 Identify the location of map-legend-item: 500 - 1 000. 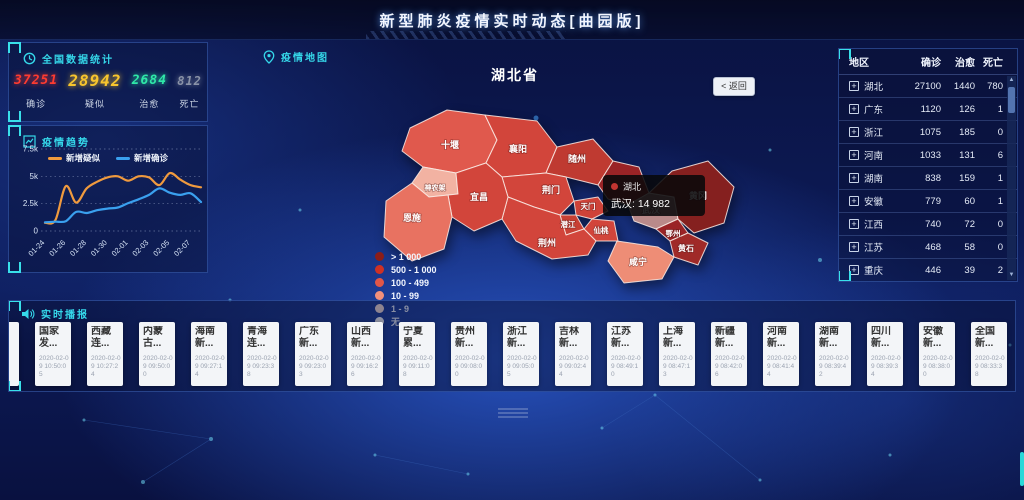
(406, 269).